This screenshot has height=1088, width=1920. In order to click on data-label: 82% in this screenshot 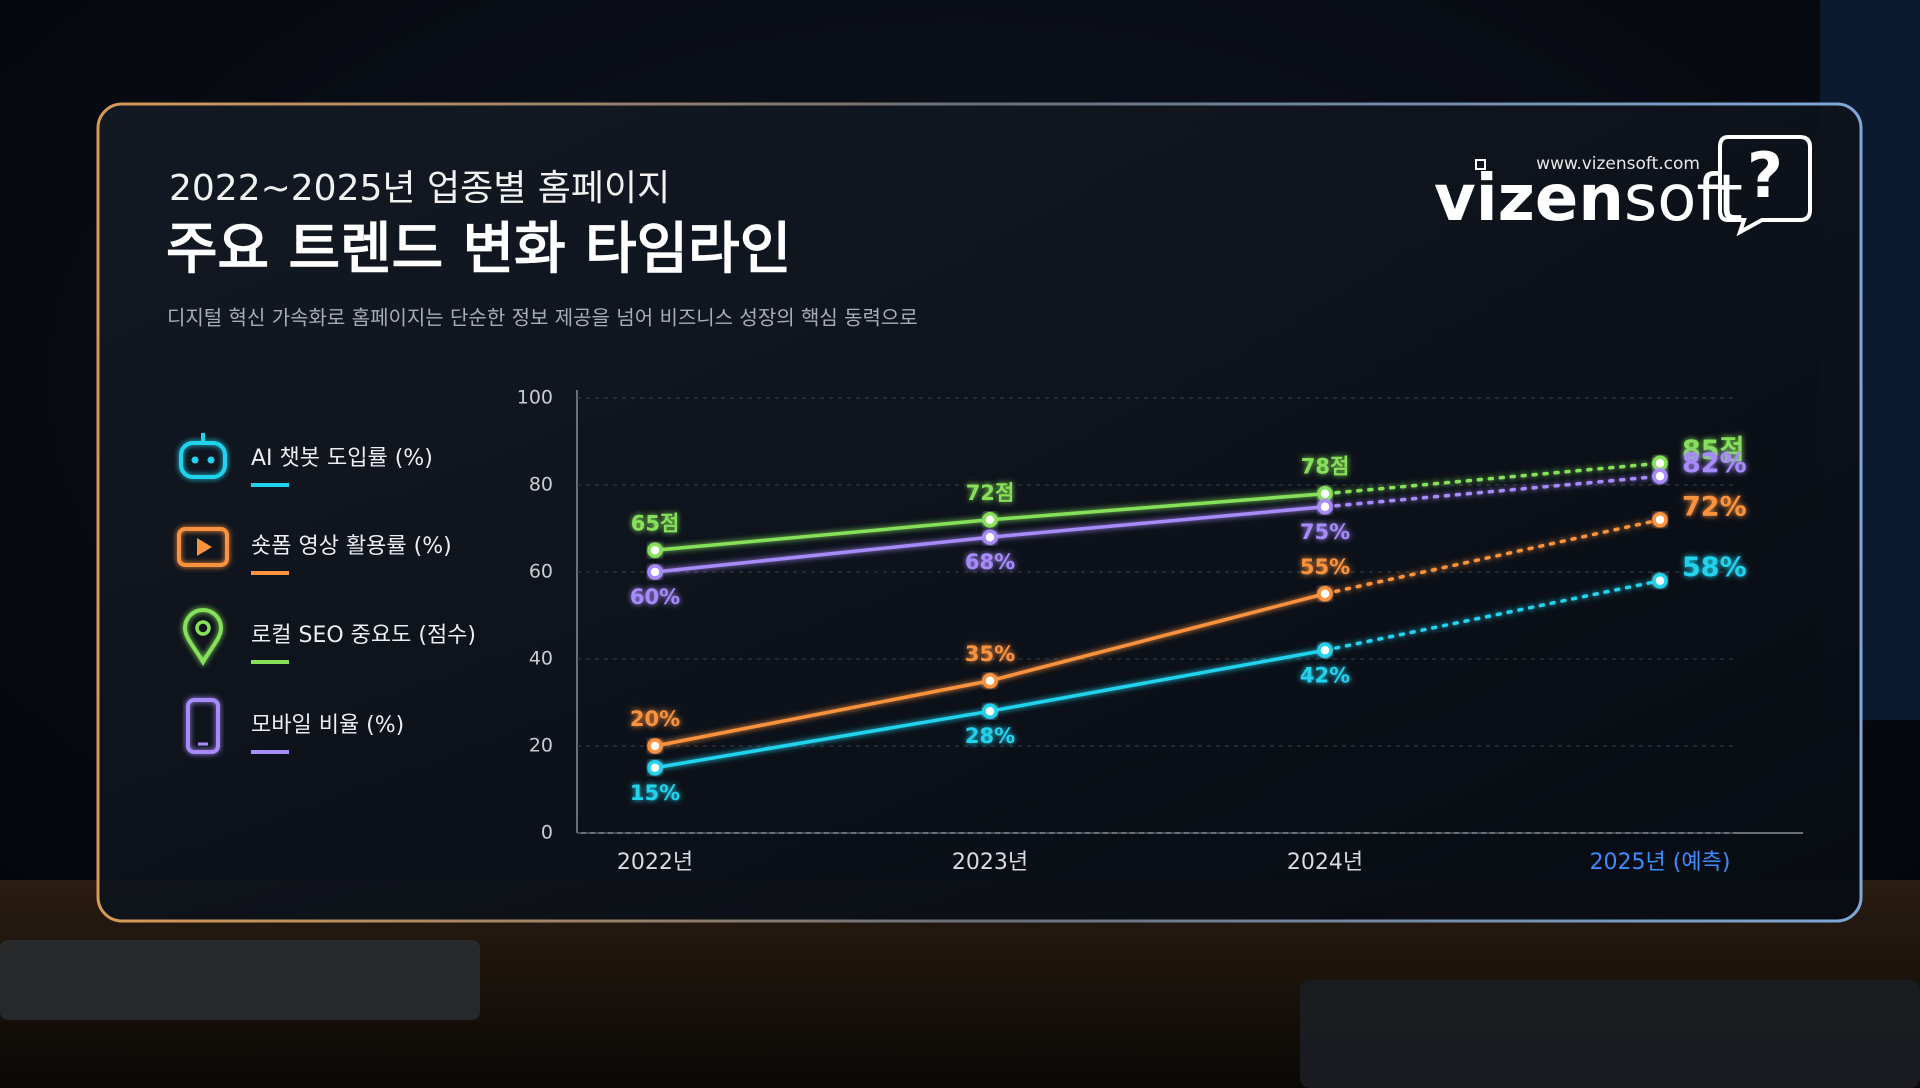, I will do `click(1714, 463)`.